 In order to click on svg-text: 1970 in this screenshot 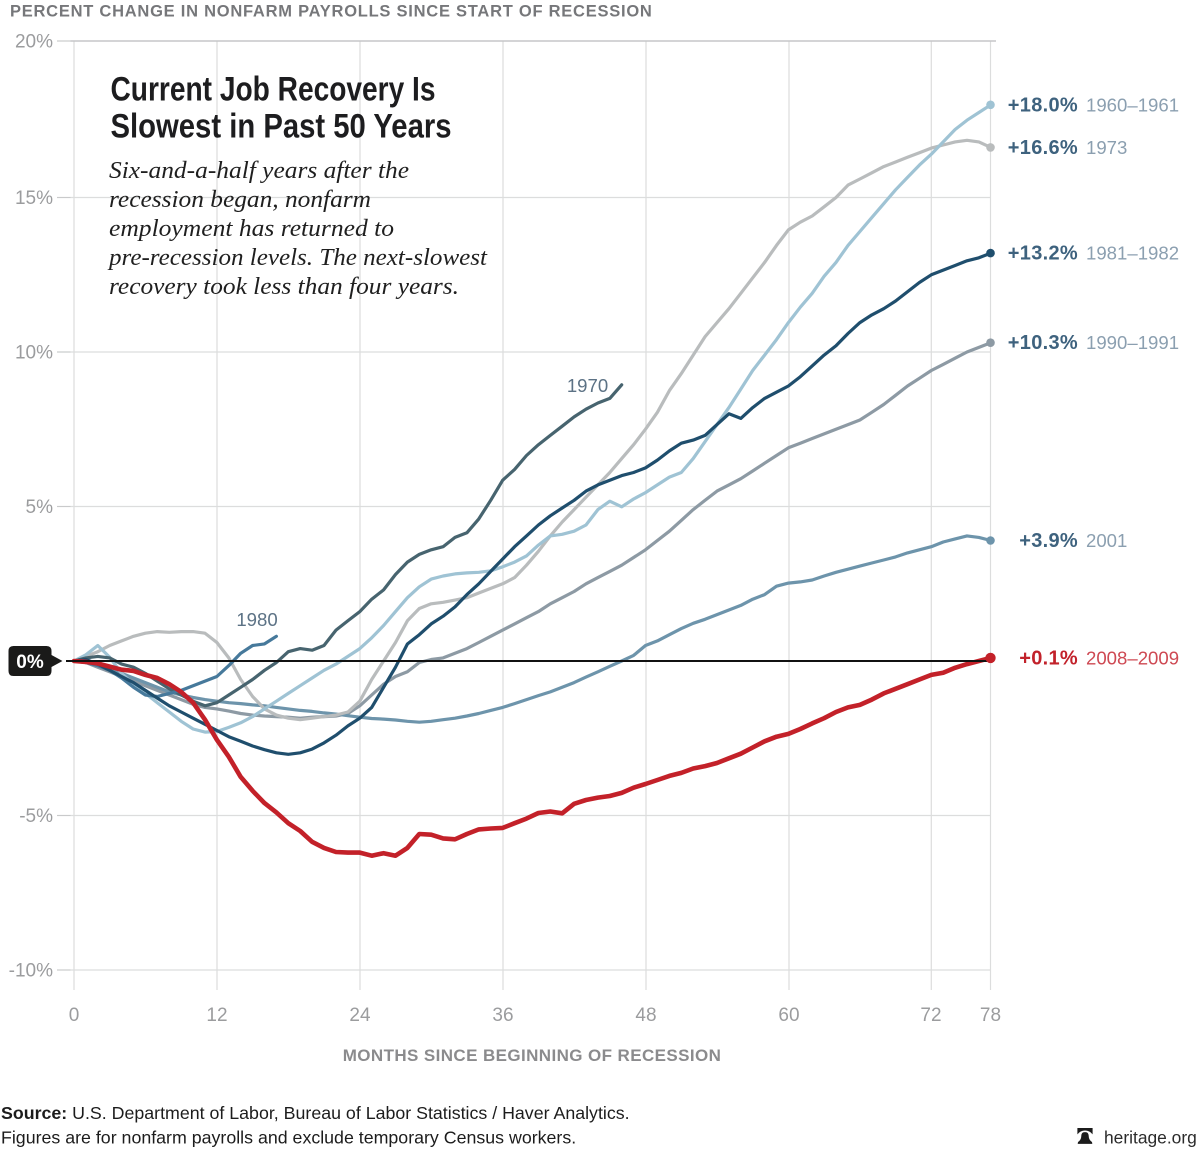, I will do `click(587, 385)`.